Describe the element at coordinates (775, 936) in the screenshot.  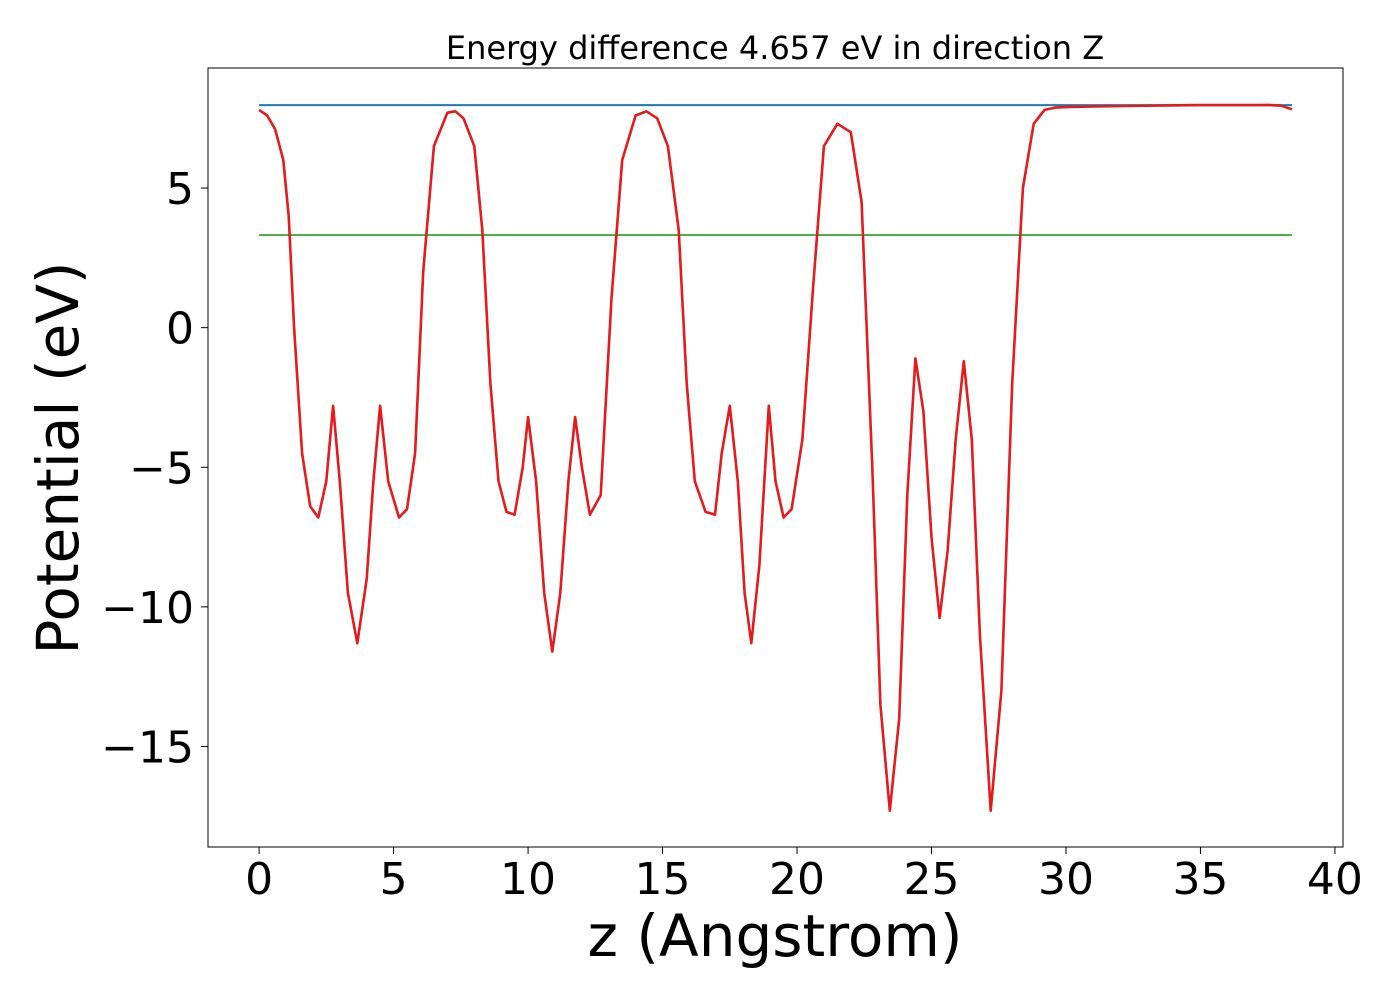
I see `x-axis-label: z (Angstrom)` at that location.